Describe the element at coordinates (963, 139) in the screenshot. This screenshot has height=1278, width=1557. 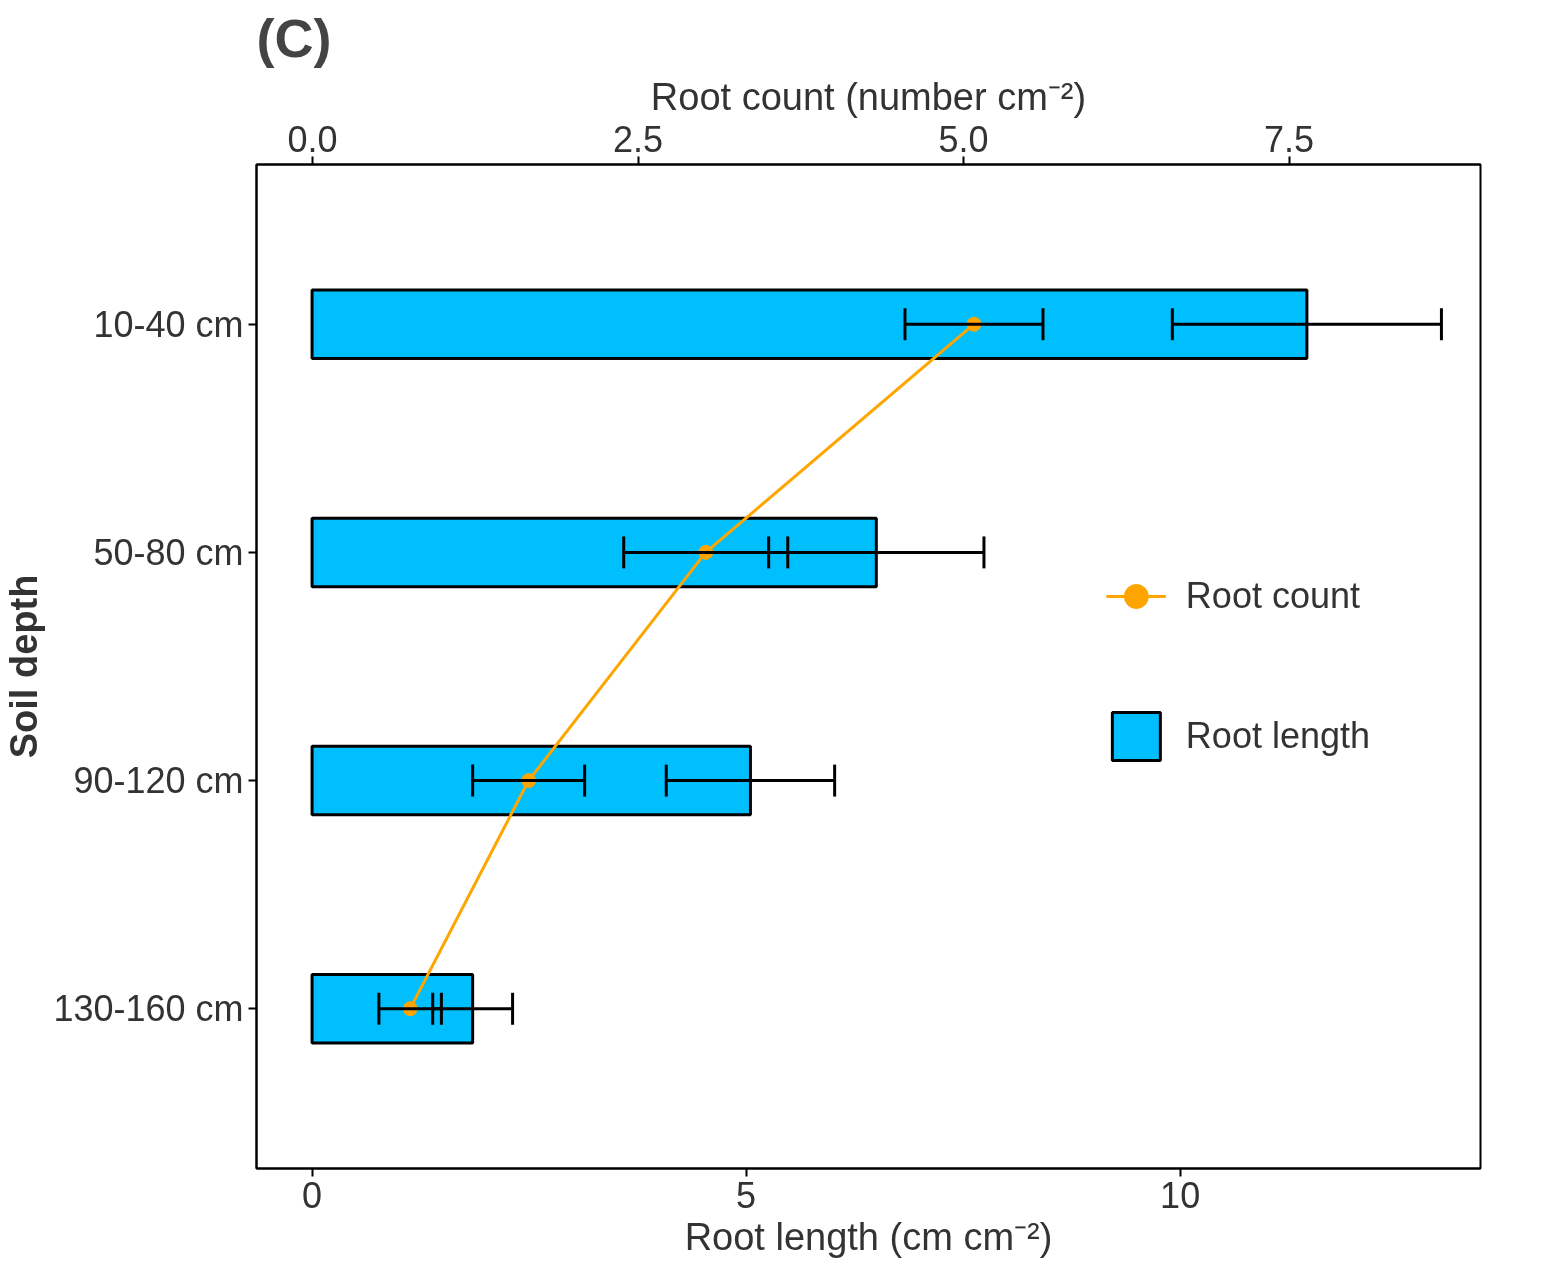
I see `x2-tick-label: 5.0` at that location.